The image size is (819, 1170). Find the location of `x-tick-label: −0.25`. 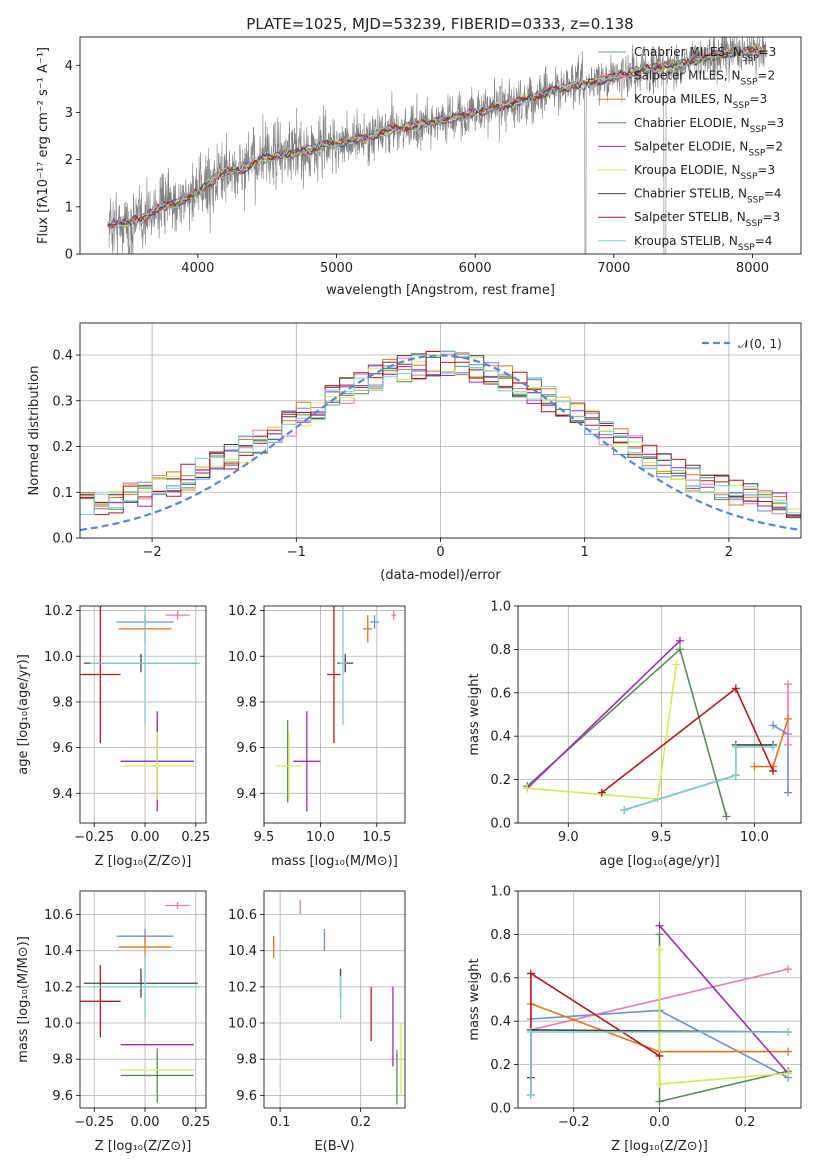

x-tick-label: −0.25 is located at coordinates (94, 837).